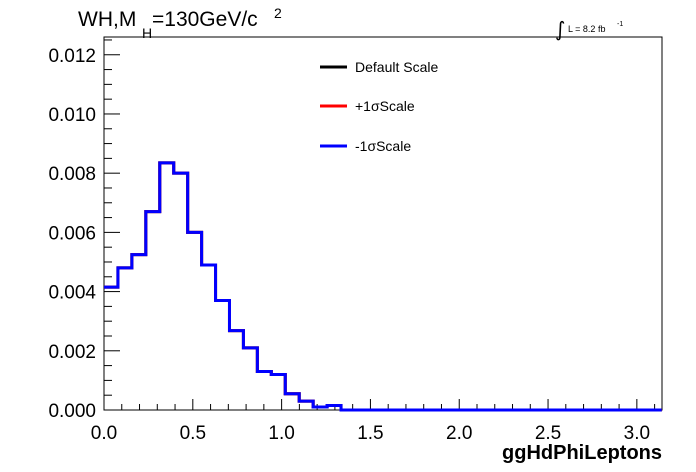  What do you see at coordinates (72, 352) in the screenshot?
I see `y-tick-label: 0.002` at bounding box center [72, 352].